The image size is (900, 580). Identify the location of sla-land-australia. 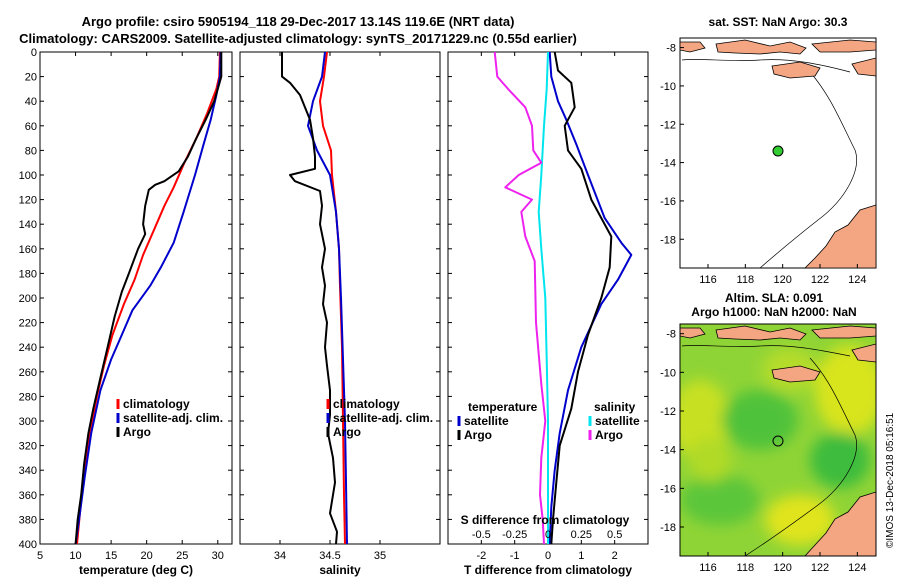
(840, 523).